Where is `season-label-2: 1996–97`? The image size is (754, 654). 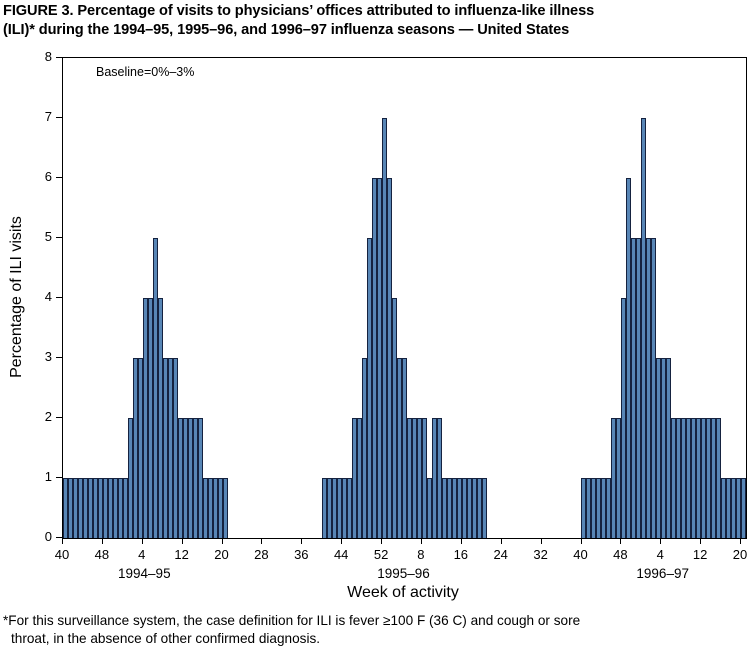
season-label-2: 1996–97 is located at coordinates (662, 573).